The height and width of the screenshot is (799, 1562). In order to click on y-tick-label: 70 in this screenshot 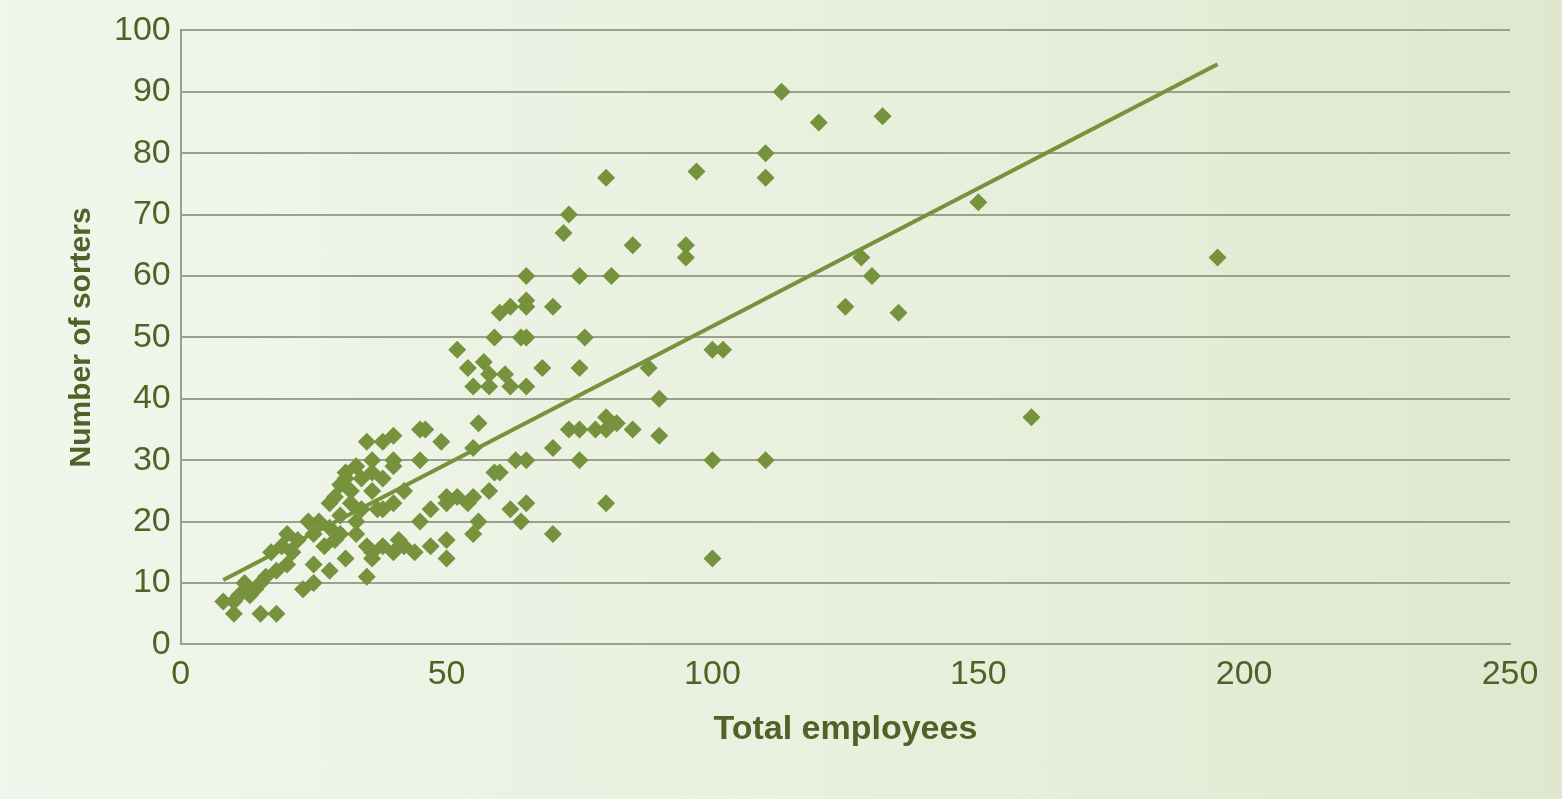, I will do `click(151, 211)`.